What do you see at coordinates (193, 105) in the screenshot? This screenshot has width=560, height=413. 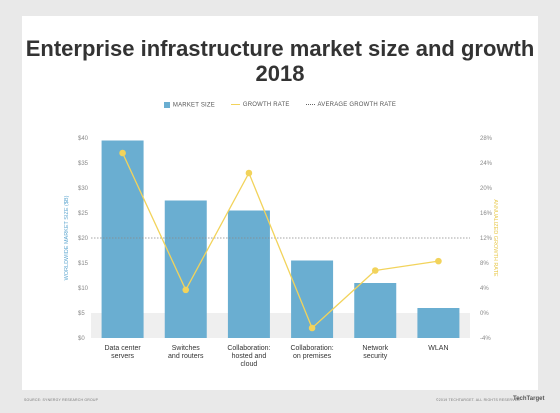 I see `legend-label-market-size: MARKET SIZE` at bounding box center [193, 105].